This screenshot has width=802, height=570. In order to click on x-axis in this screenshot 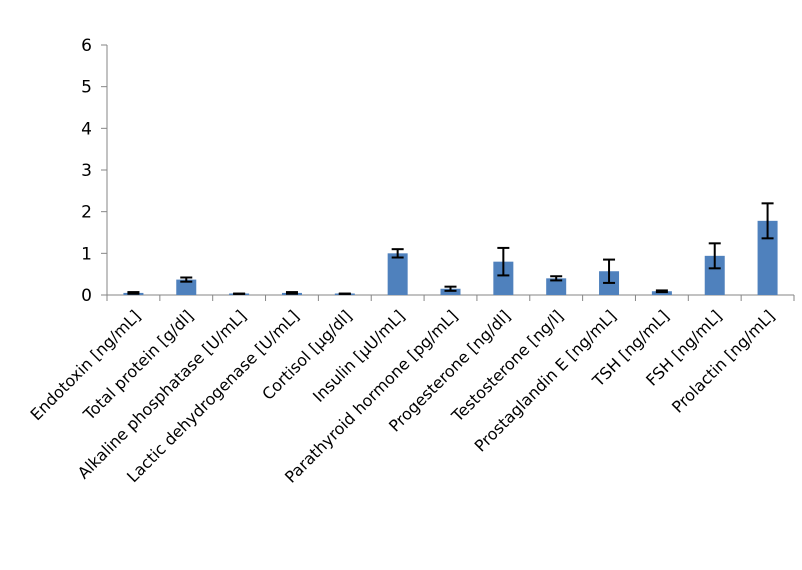, I will do `click(450, 297)`.